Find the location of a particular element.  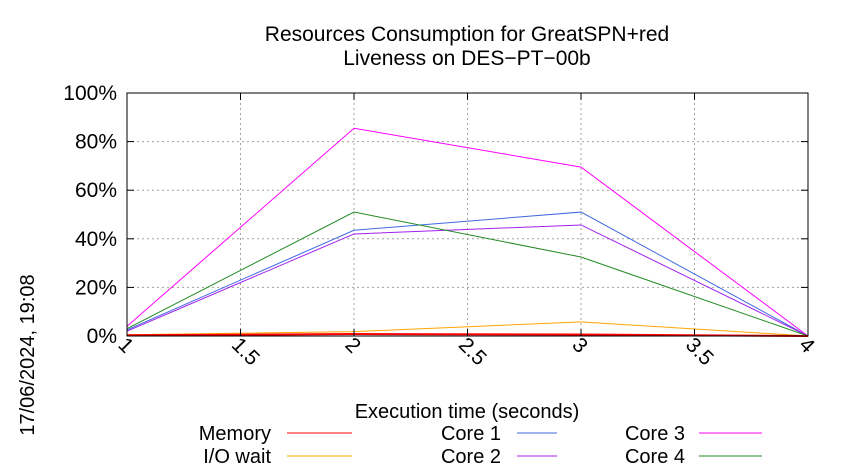

x-tick-label: 2 is located at coordinates (352, 345).